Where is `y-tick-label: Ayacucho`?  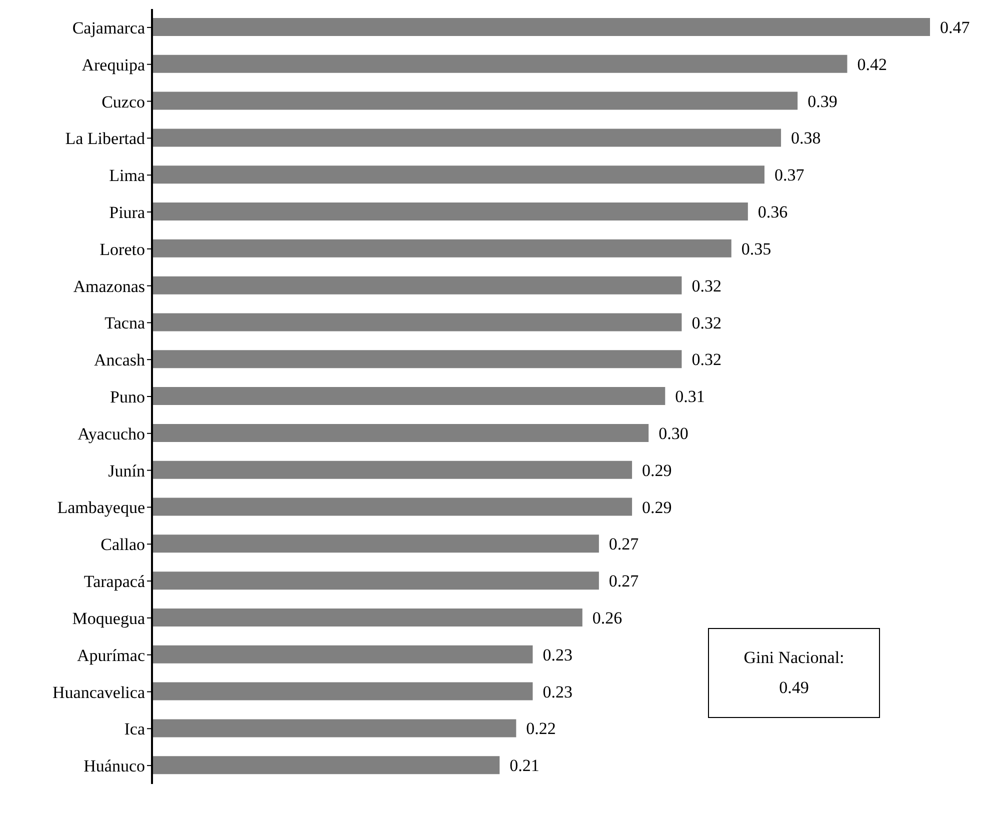 y-tick-label: Ayacucho is located at coordinates (111, 434).